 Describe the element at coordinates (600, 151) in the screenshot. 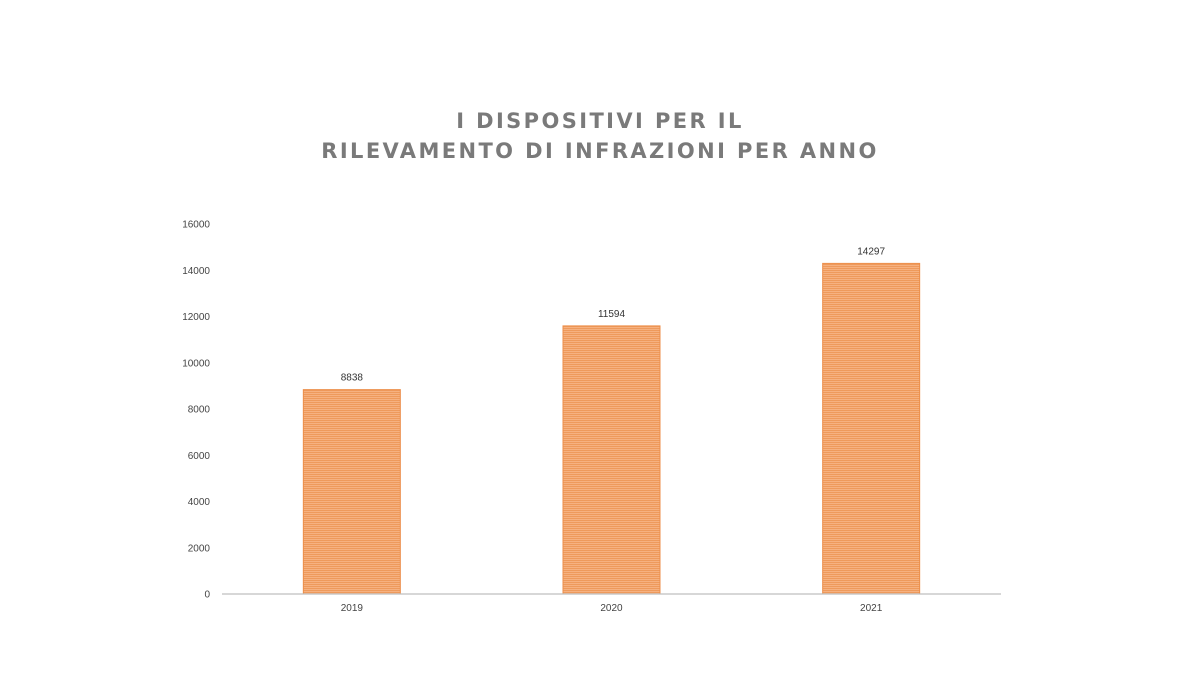

I see `chart-title-line-2: RILEVAMENTO DI INFRAZIONI PER ANNO` at that location.